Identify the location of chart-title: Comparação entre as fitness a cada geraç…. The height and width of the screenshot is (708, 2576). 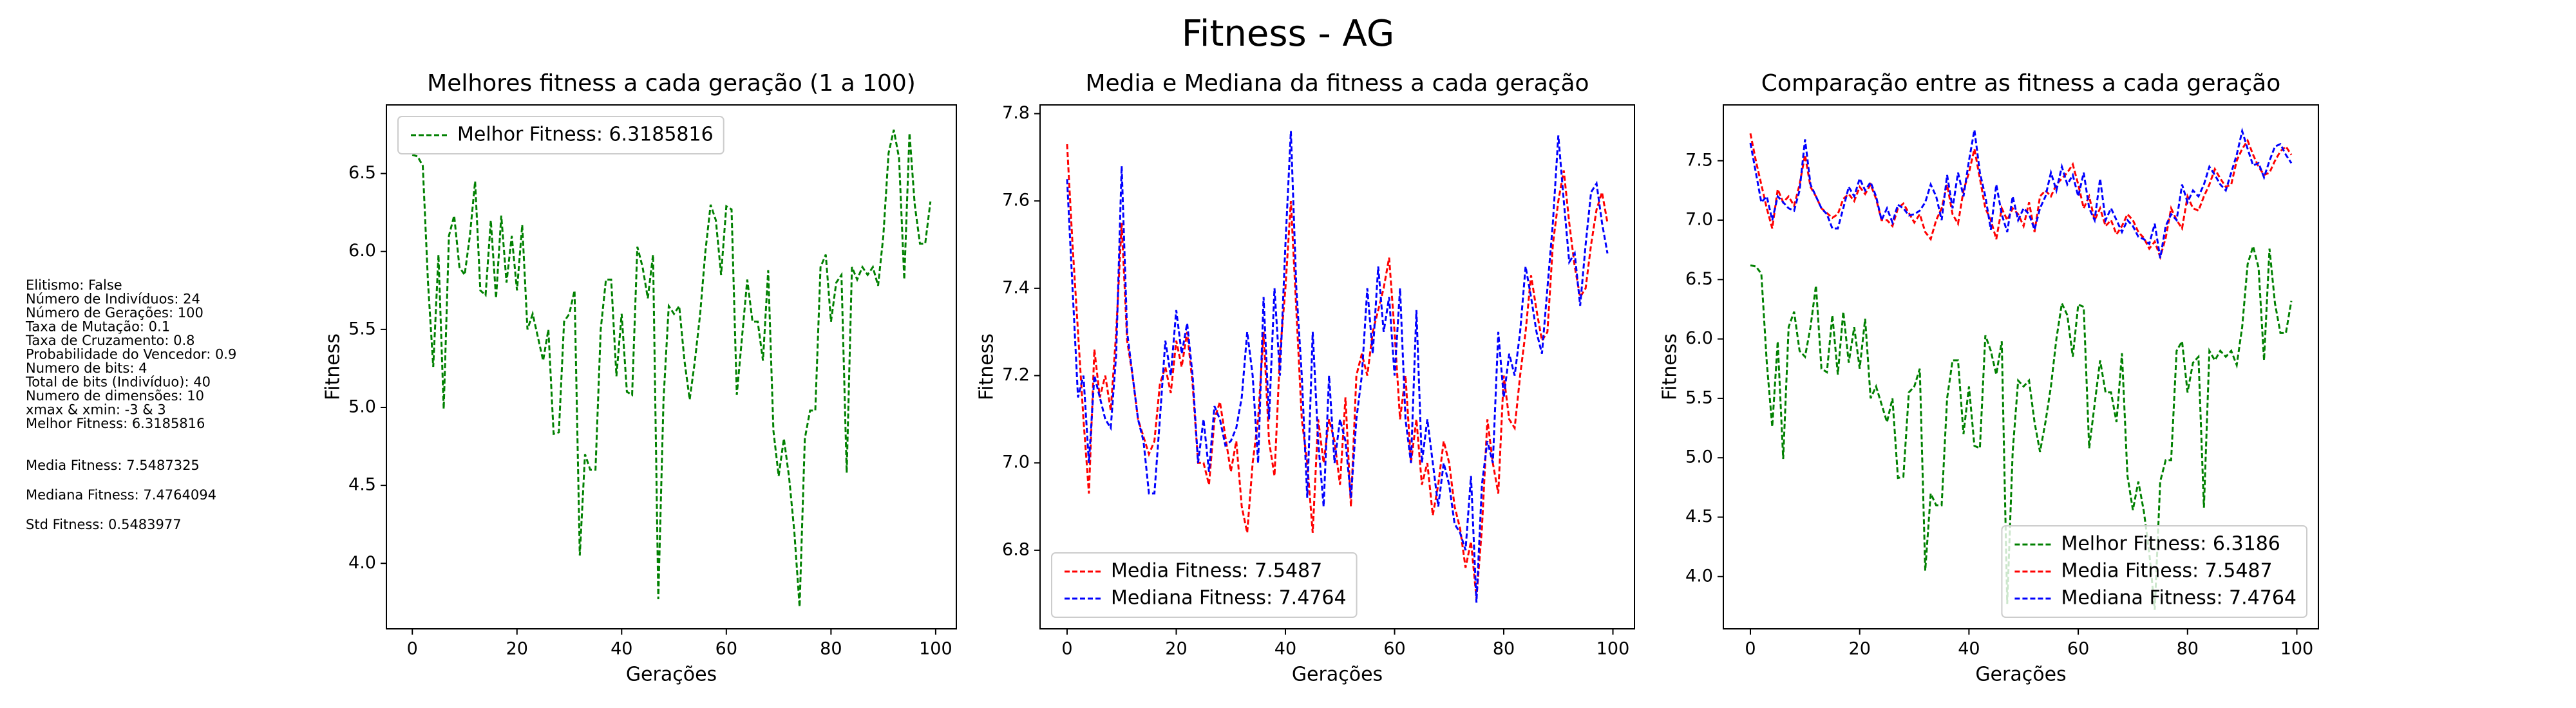
(2020, 83).